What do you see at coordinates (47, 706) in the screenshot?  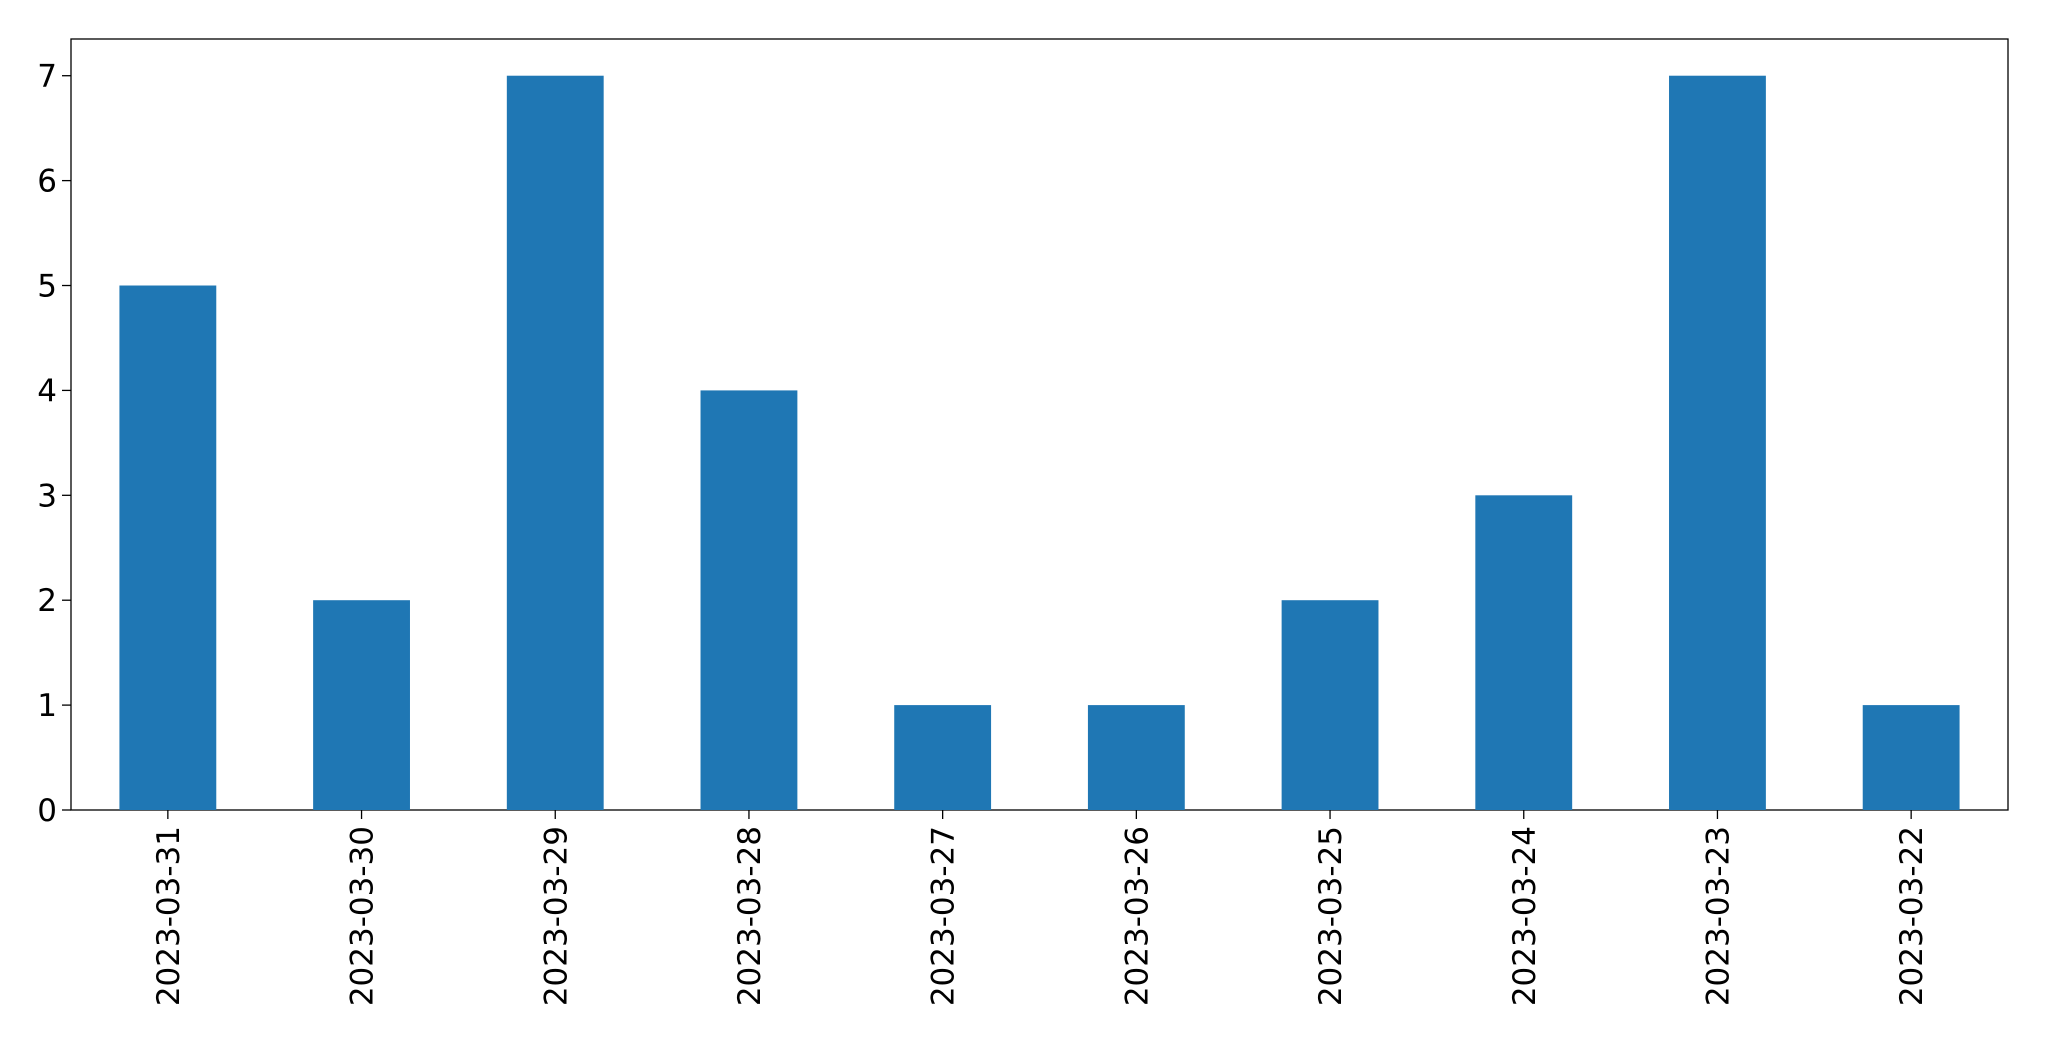 I see `y-tick-label: 1` at bounding box center [47, 706].